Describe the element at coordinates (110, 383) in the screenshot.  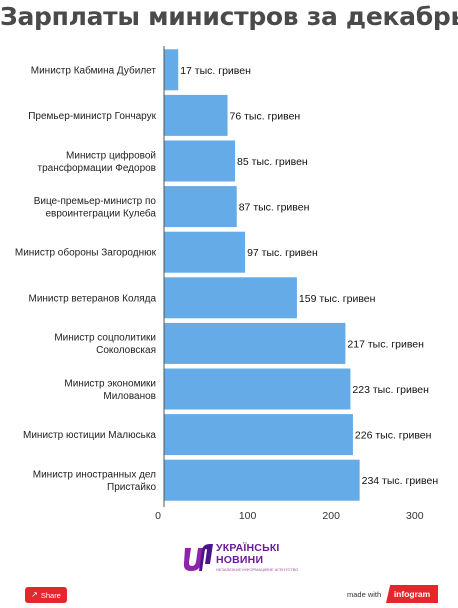
I see `category-label: Министр экономики` at that location.